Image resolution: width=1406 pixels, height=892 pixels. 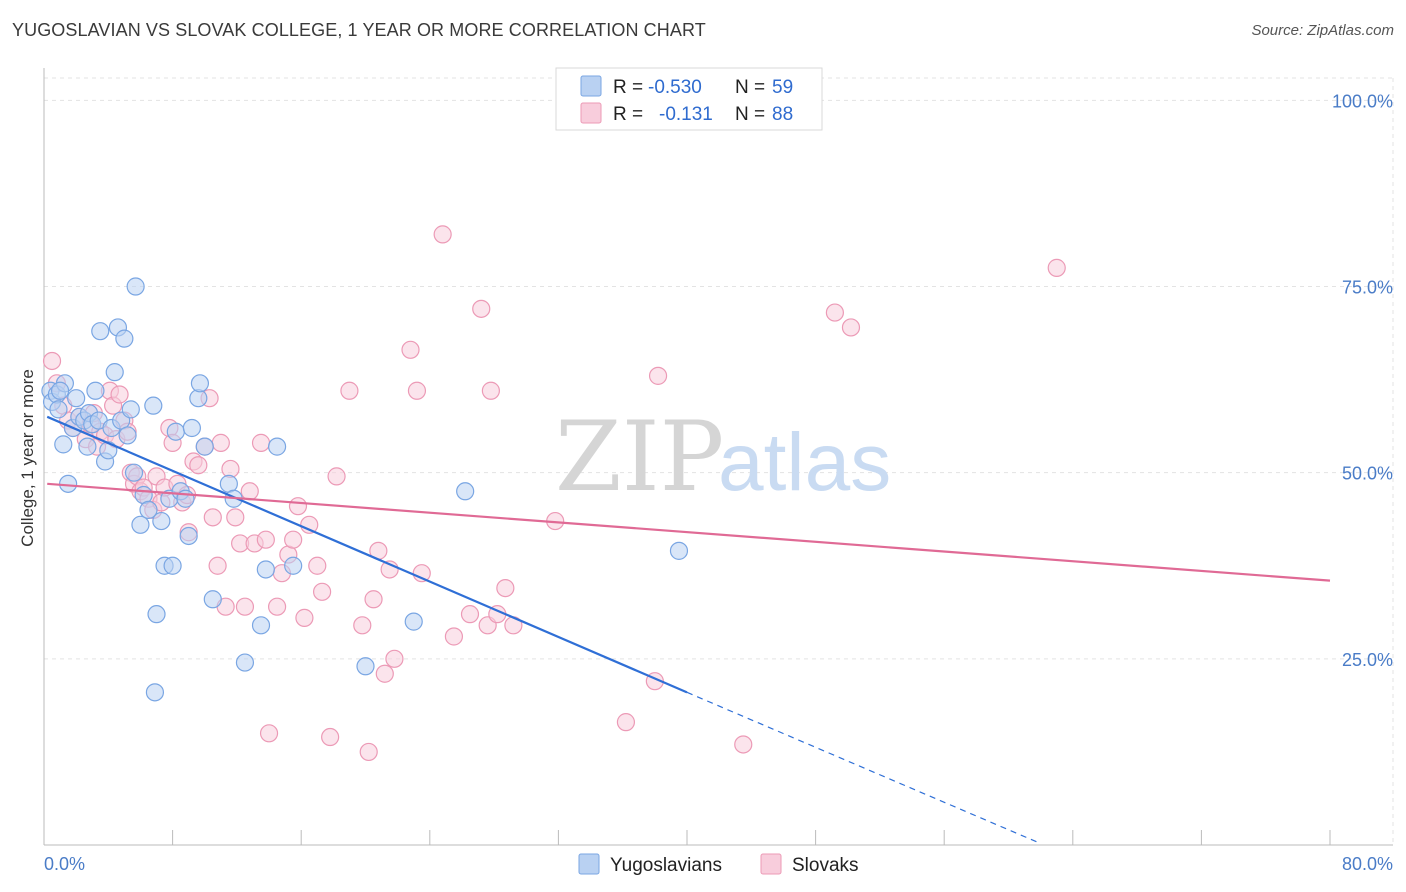 What do you see at coordinates (1362, 380) in the screenshot?
I see `y-tick-labels: 25.0% 50.0% 75.0% 100.0%` at bounding box center [1362, 380].